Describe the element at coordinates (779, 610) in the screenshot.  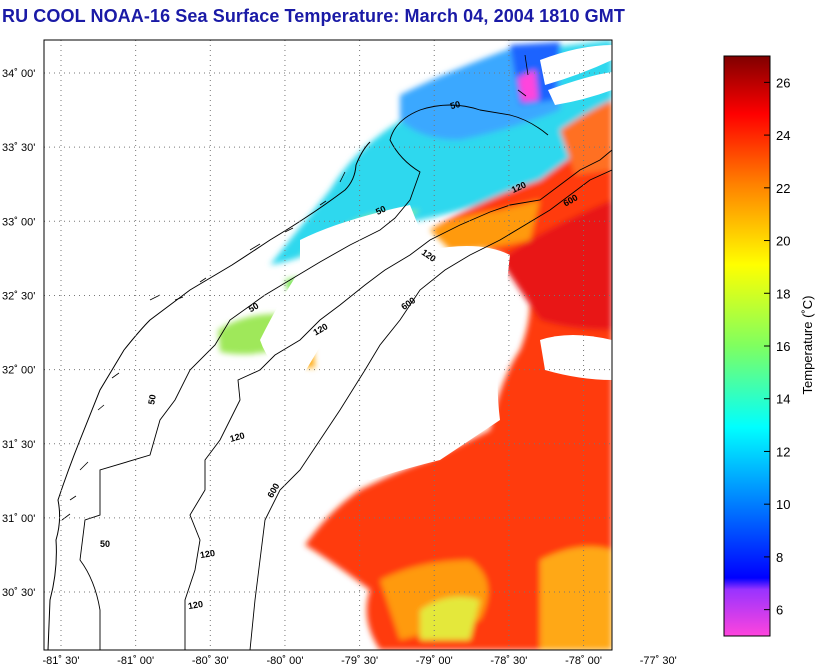
I see `colorbar-tick-label: 6` at that location.